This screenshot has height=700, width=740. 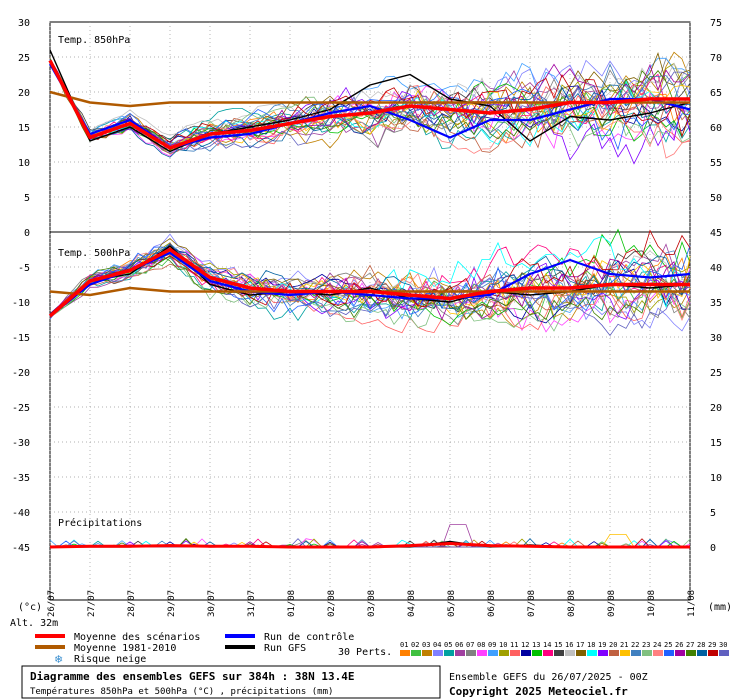 I want to click on x-tick-label: 09/08, so click(x=612, y=603).